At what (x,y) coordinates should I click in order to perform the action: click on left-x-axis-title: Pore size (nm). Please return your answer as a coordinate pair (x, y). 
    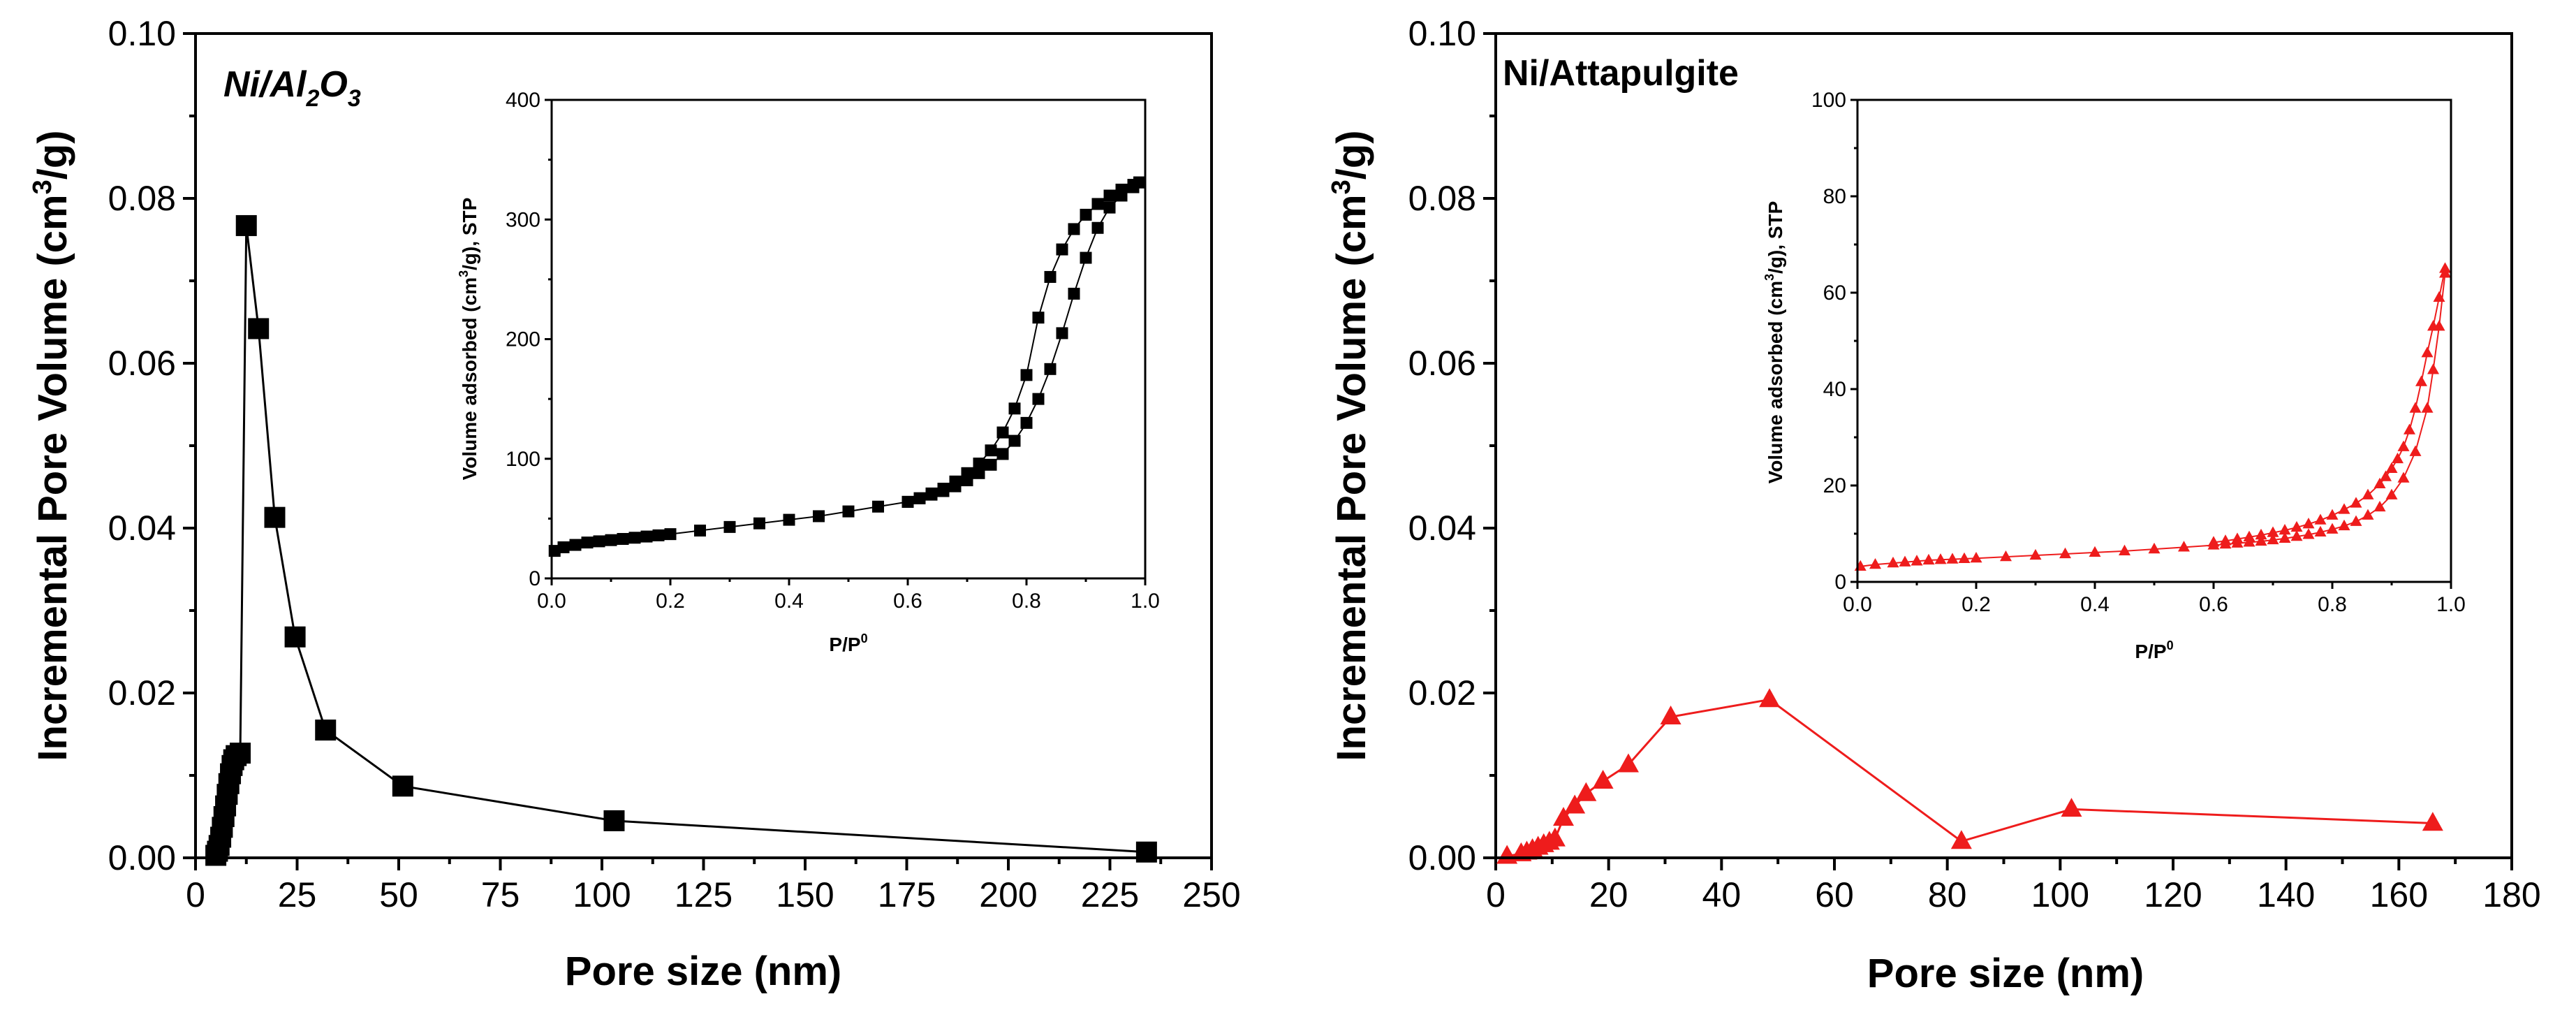
    Looking at the image, I should click on (703, 972).